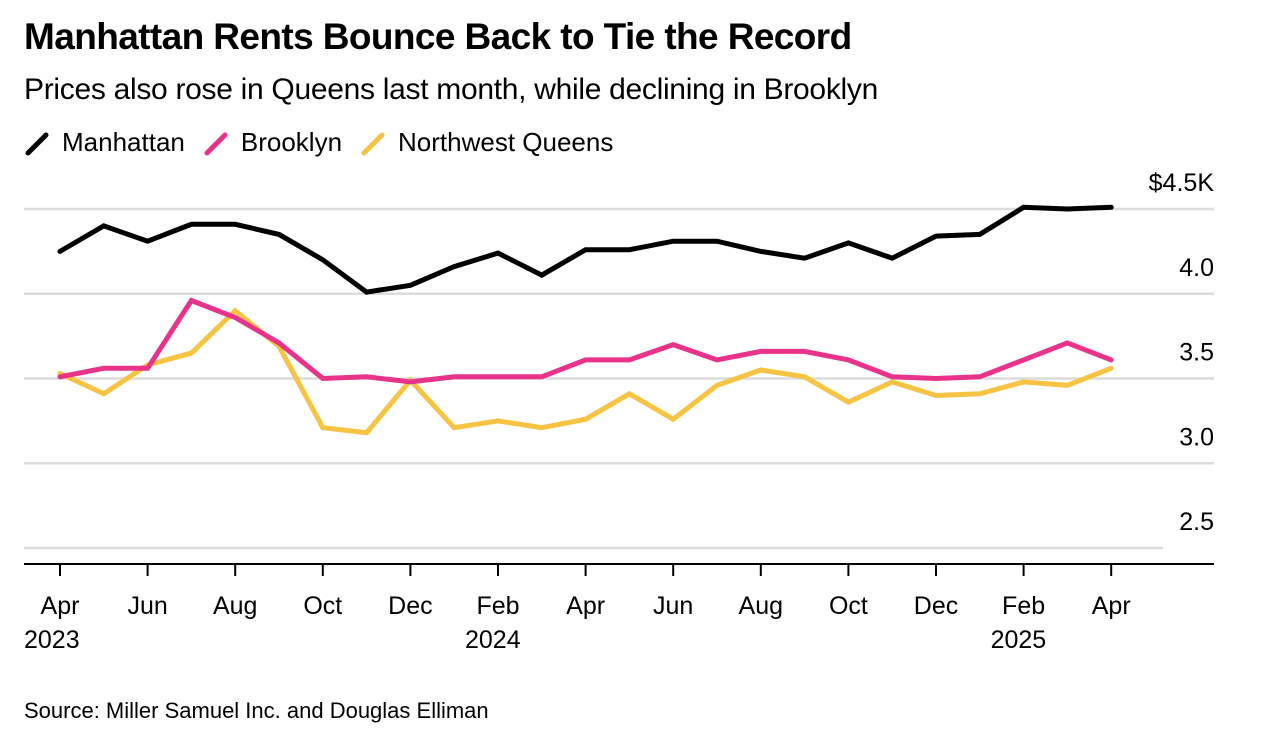 This screenshot has height=748, width=1262. What do you see at coordinates (52, 640) in the screenshot?
I see `x-tick-year-label: 2023` at bounding box center [52, 640].